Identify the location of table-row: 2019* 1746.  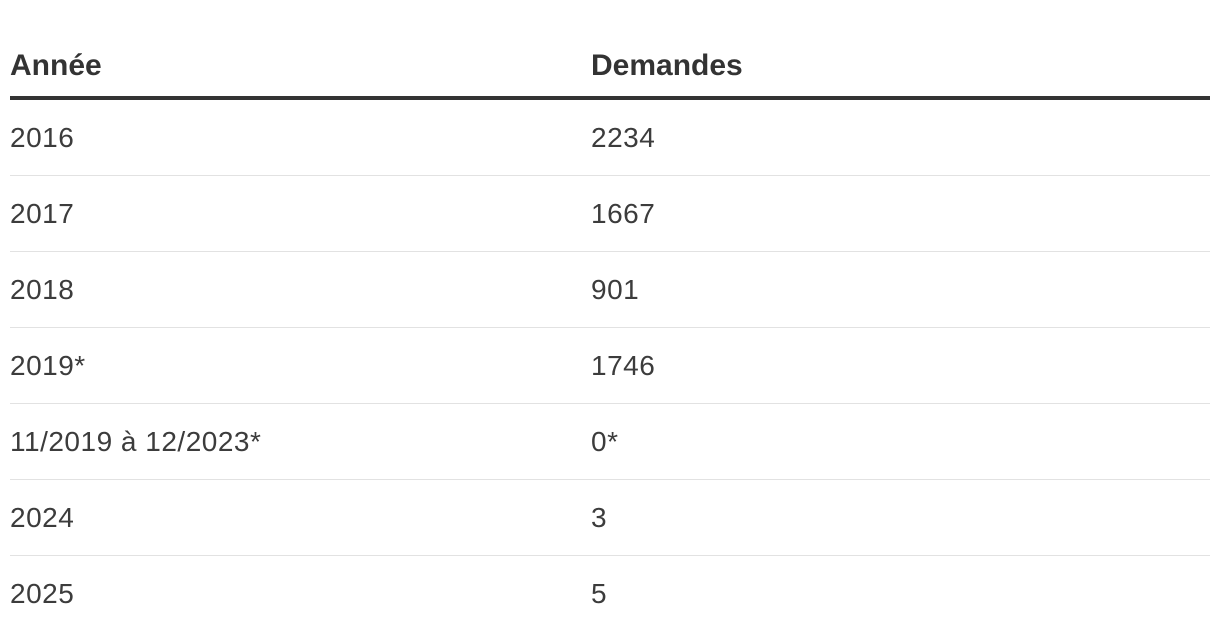
(610, 366).